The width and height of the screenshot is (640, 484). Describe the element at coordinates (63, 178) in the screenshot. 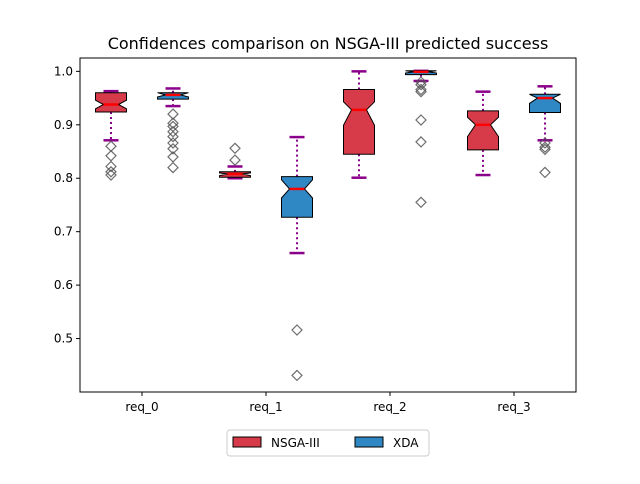

I see `y-tick-label: 0.8` at that location.